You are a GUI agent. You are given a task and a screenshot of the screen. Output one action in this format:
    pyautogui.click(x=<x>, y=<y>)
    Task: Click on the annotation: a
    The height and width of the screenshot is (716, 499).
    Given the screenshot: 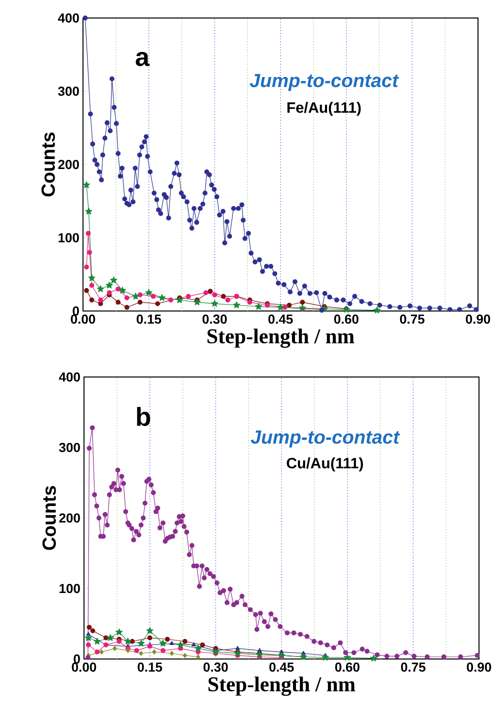 What is the action you would take?
    pyautogui.click(x=143, y=59)
    